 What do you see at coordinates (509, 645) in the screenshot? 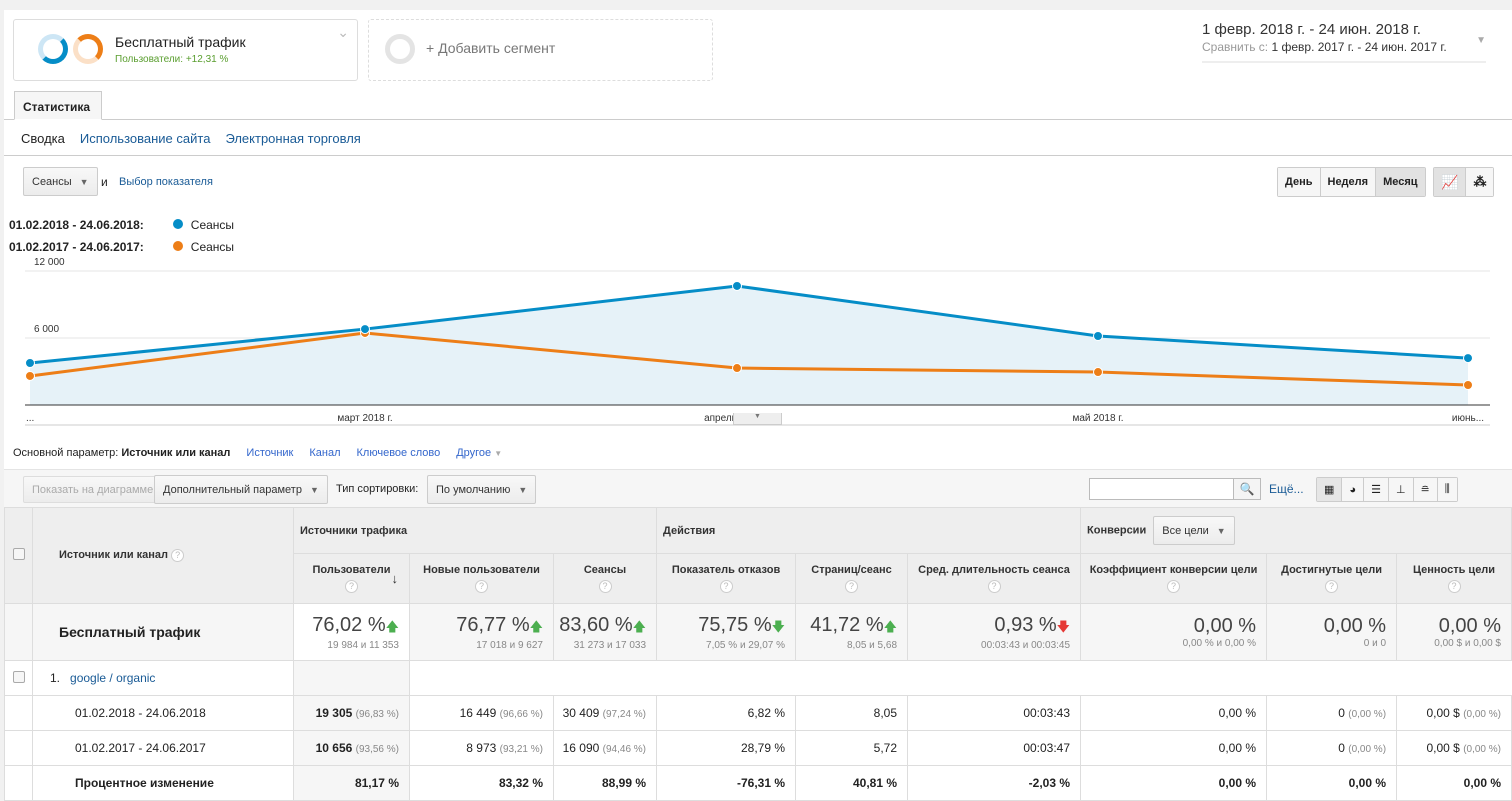
I see `summary-compare: 17 018 и 9 627` at bounding box center [509, 645].